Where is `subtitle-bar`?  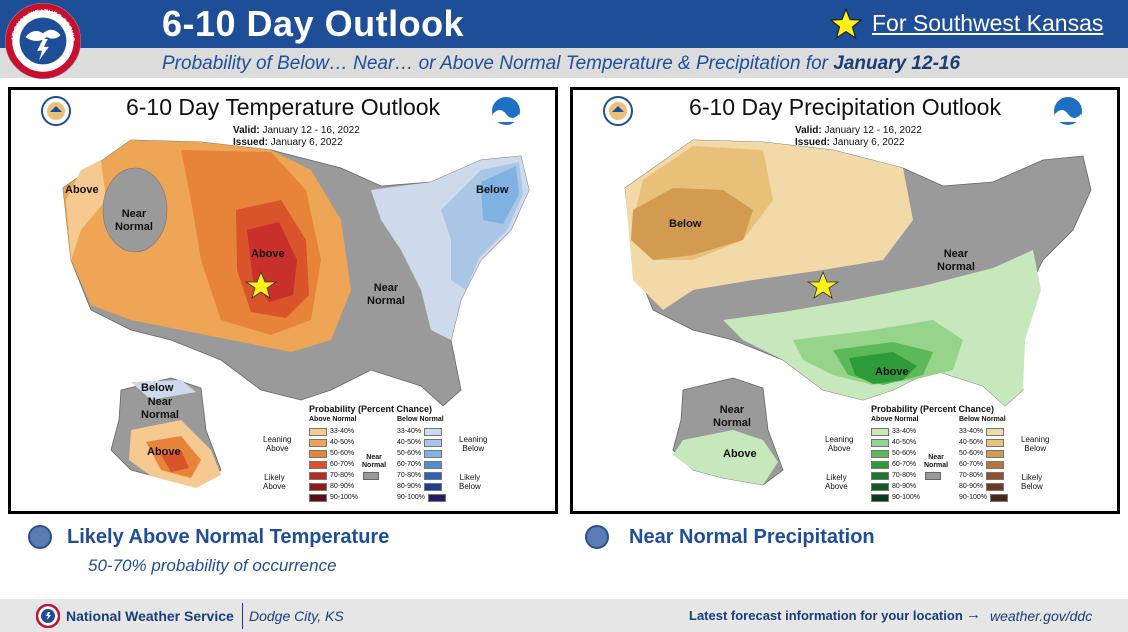 subtitle-bar is located at coordinates (564, 63).